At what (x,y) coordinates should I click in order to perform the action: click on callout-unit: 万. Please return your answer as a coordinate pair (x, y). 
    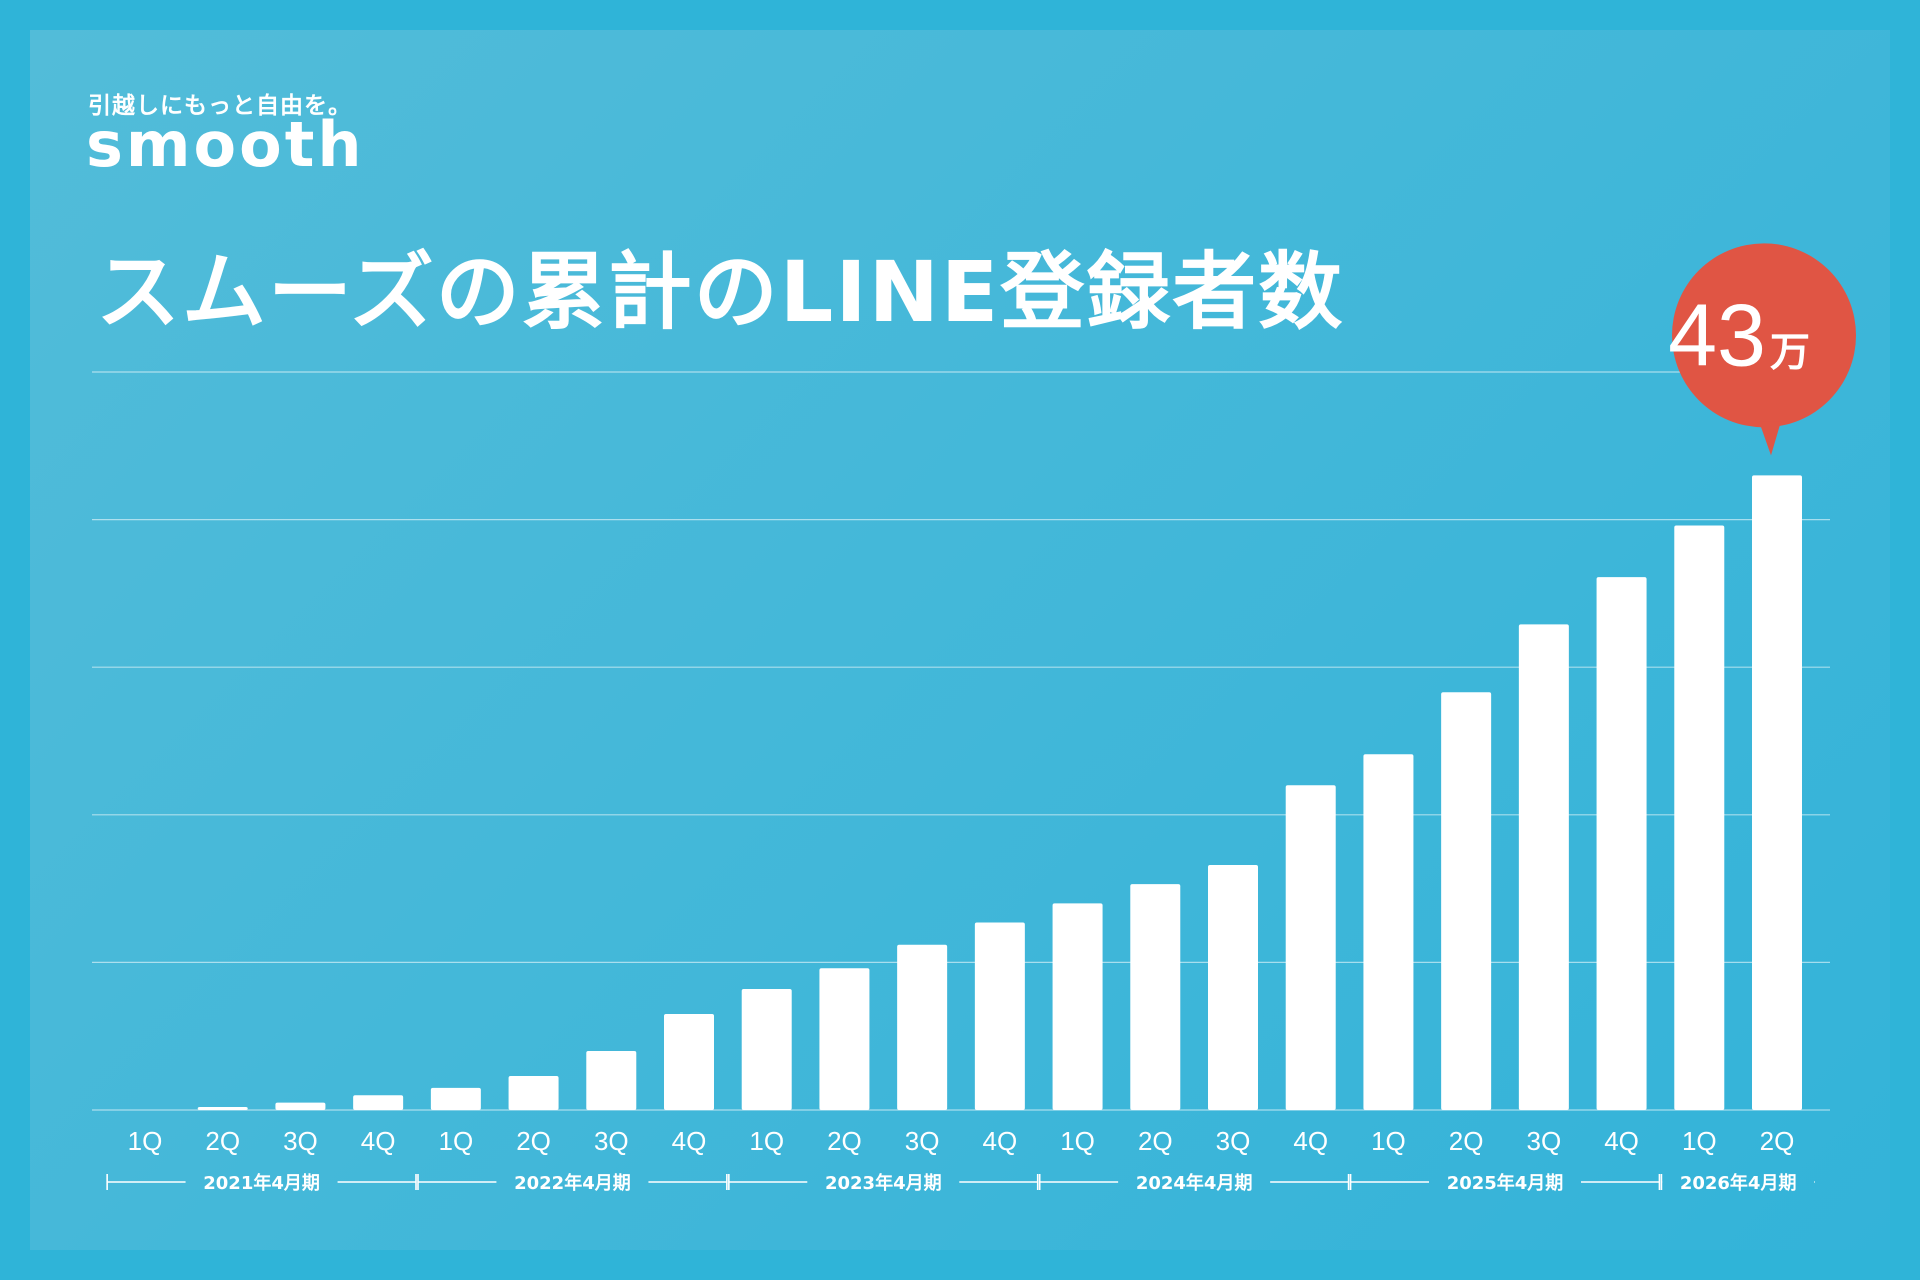
    Looking at the image, I should click on (1790, 352).